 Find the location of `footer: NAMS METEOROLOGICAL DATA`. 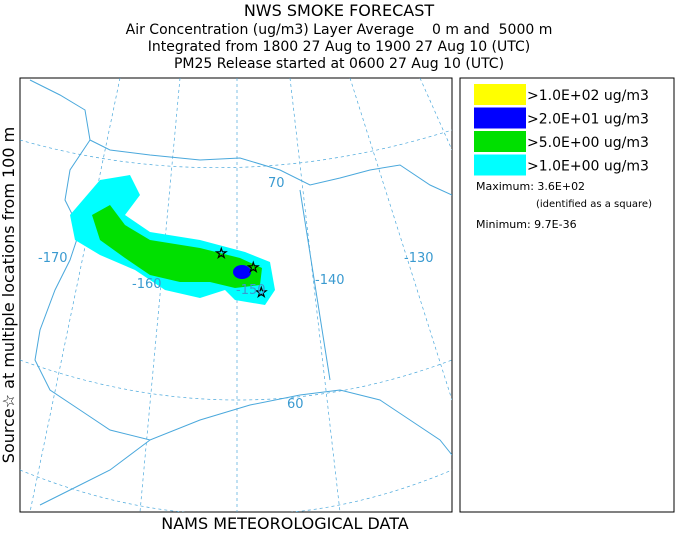

footer: NAMS METEOROLOGICAL DATA is located at coordinates (285, 523).